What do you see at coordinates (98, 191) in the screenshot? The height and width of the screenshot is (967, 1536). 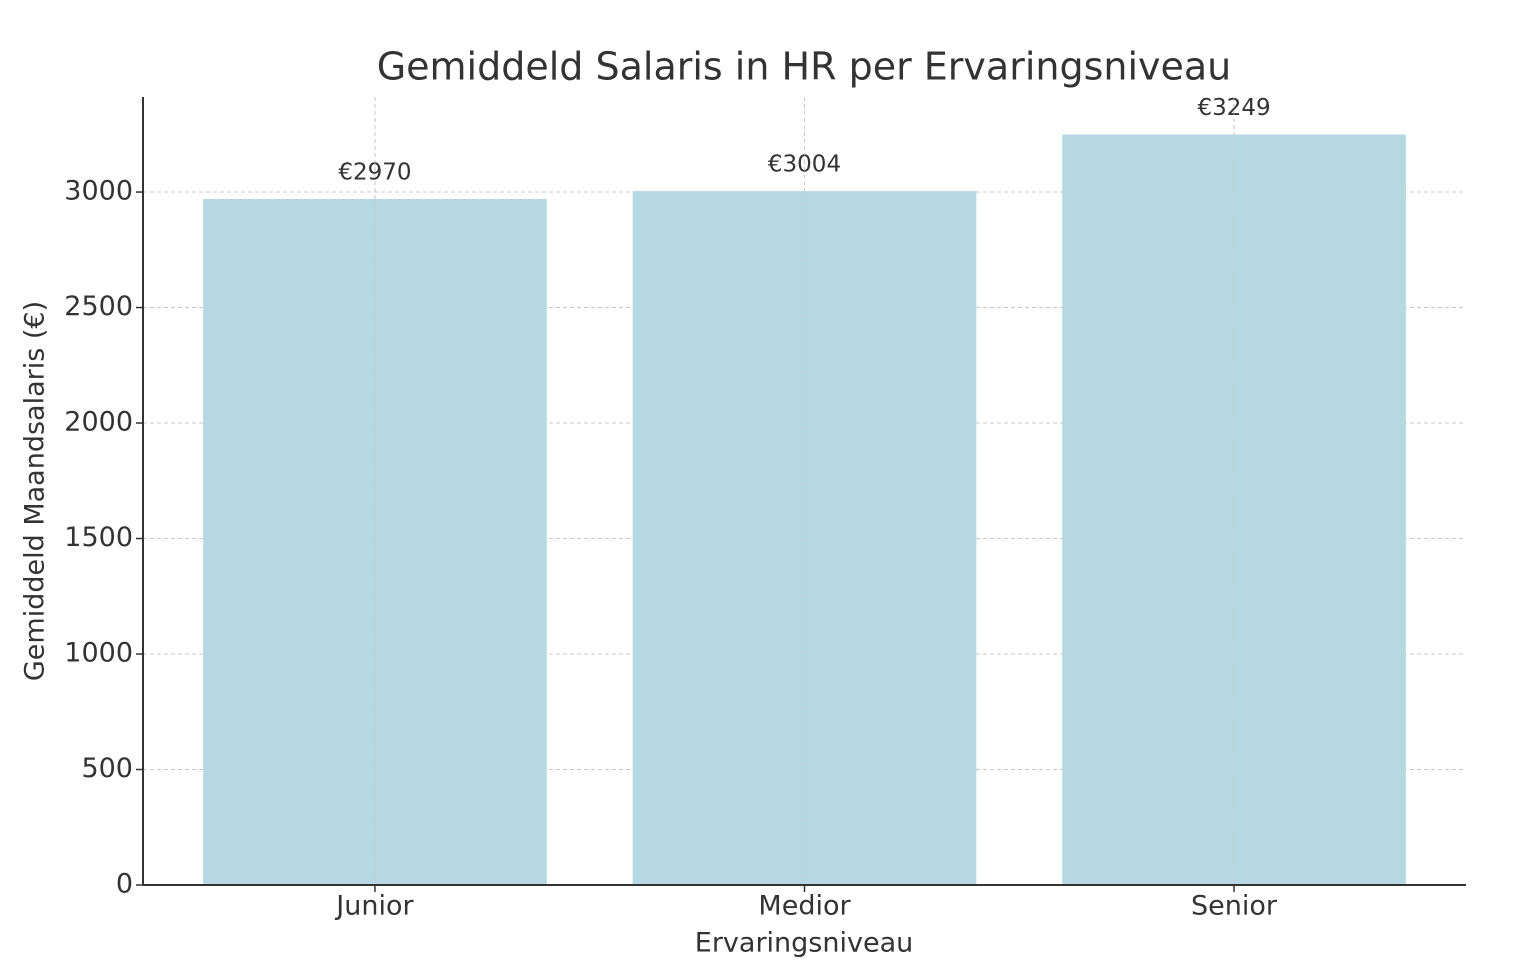 I see `y-tick-label: 3000` at bounding box center [98, 191].